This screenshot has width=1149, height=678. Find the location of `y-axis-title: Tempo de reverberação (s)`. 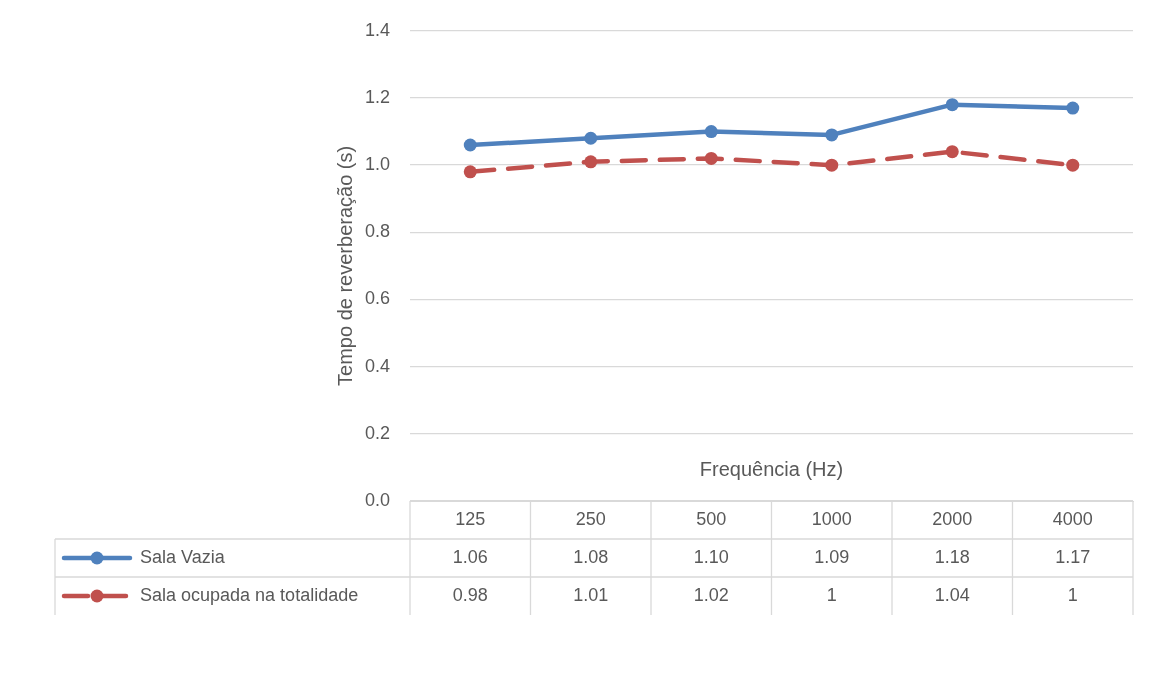

y-axis-title: Tempo de reverberação (s) is located at coordinates (344, 265).